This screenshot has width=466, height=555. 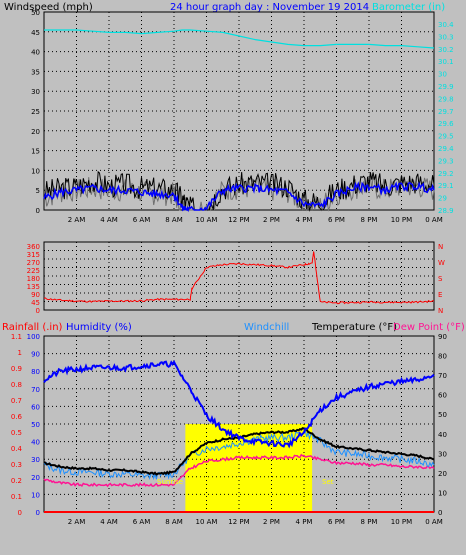 What do you see at coordinates (16, 497) in the screenshot?
I see `tick-label: 0.1` at bounding box center [16, 497].